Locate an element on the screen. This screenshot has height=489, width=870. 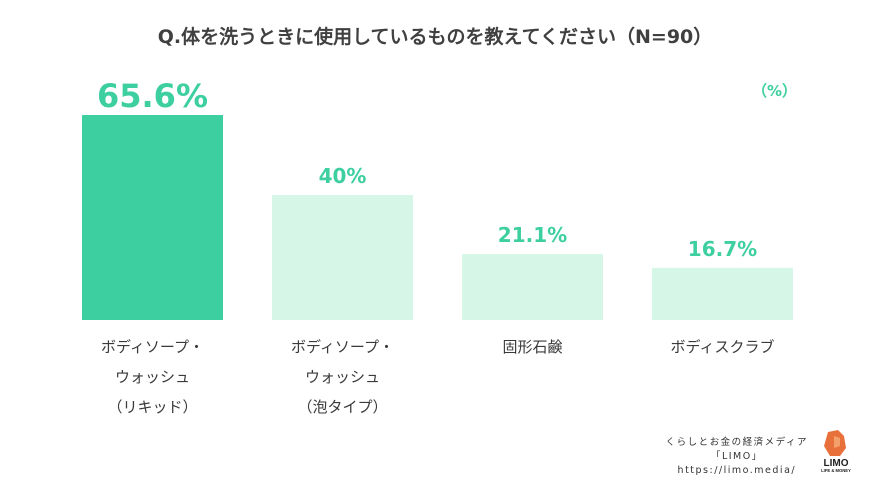
value-label-3: 21.1% is located at coordinates (532, 235).